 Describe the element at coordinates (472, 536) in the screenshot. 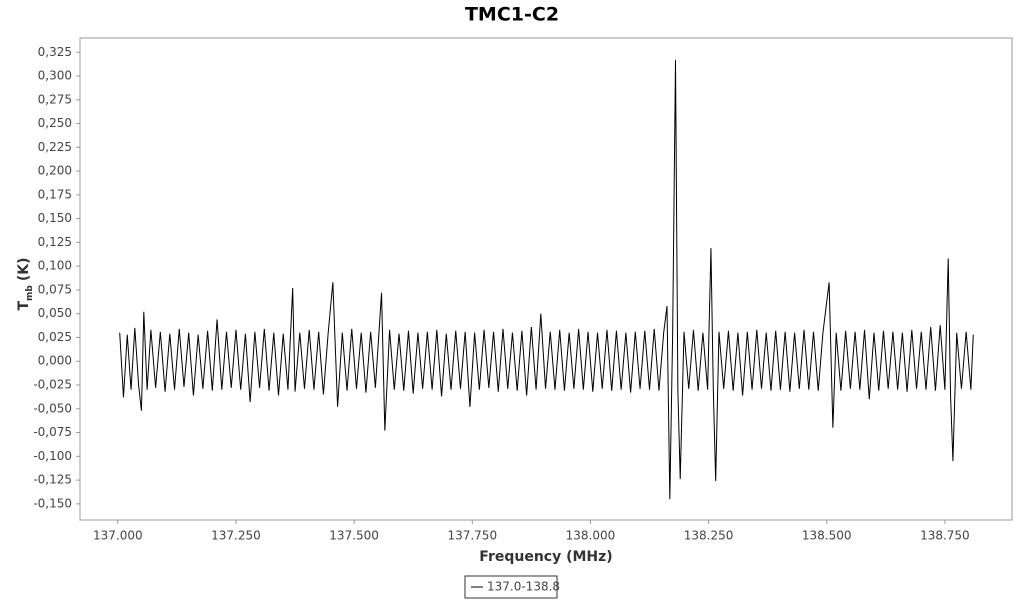

I see `x-tick-label: 137.750` at that location.